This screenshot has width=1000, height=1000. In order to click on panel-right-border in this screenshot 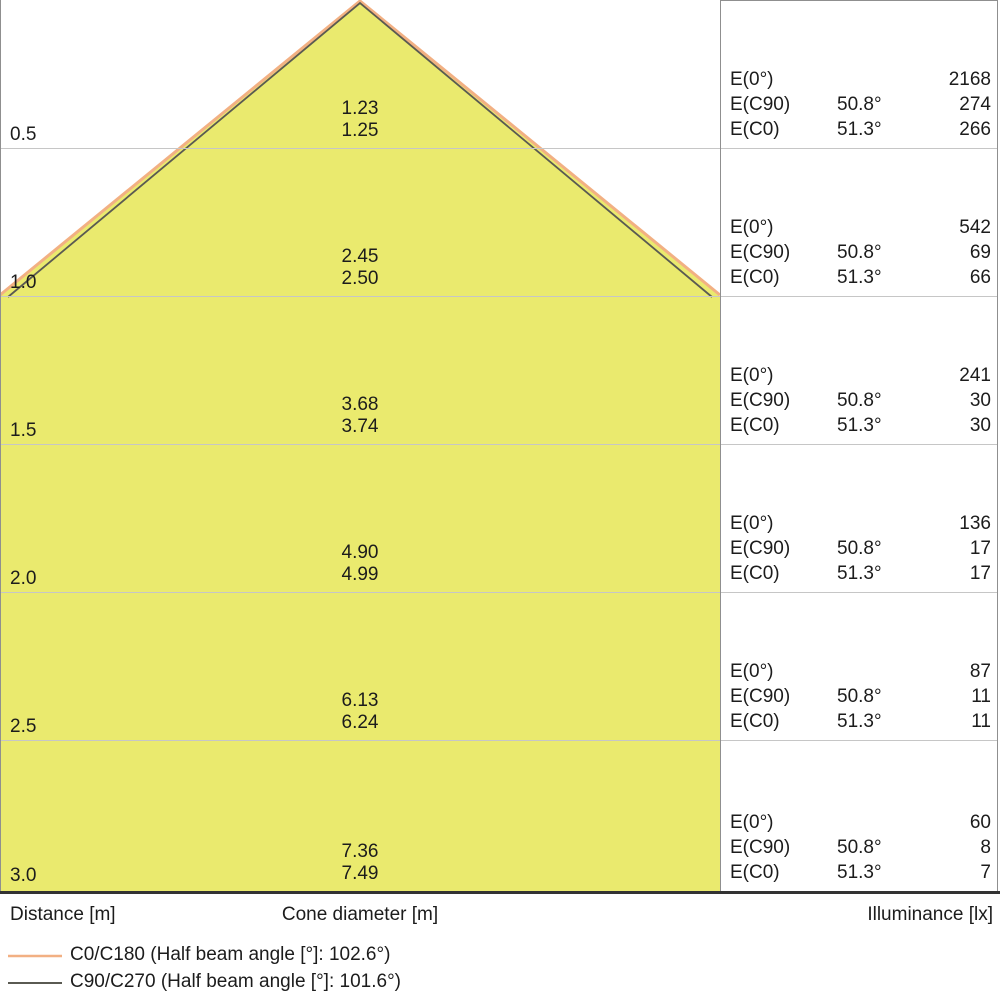, I will do `click(997, 445)`.